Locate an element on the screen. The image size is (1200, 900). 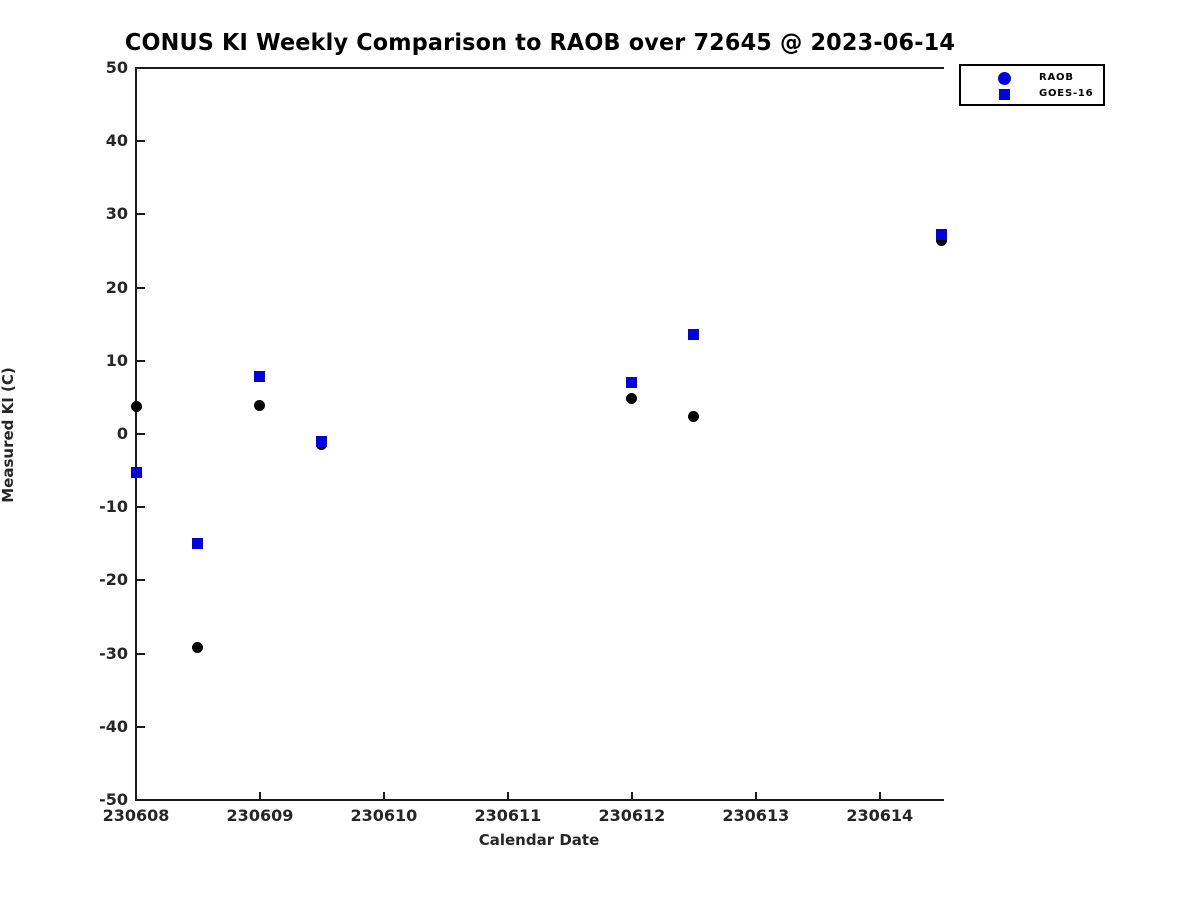
legend-item-raob: RAOB is located at coordinates (1032, 79).